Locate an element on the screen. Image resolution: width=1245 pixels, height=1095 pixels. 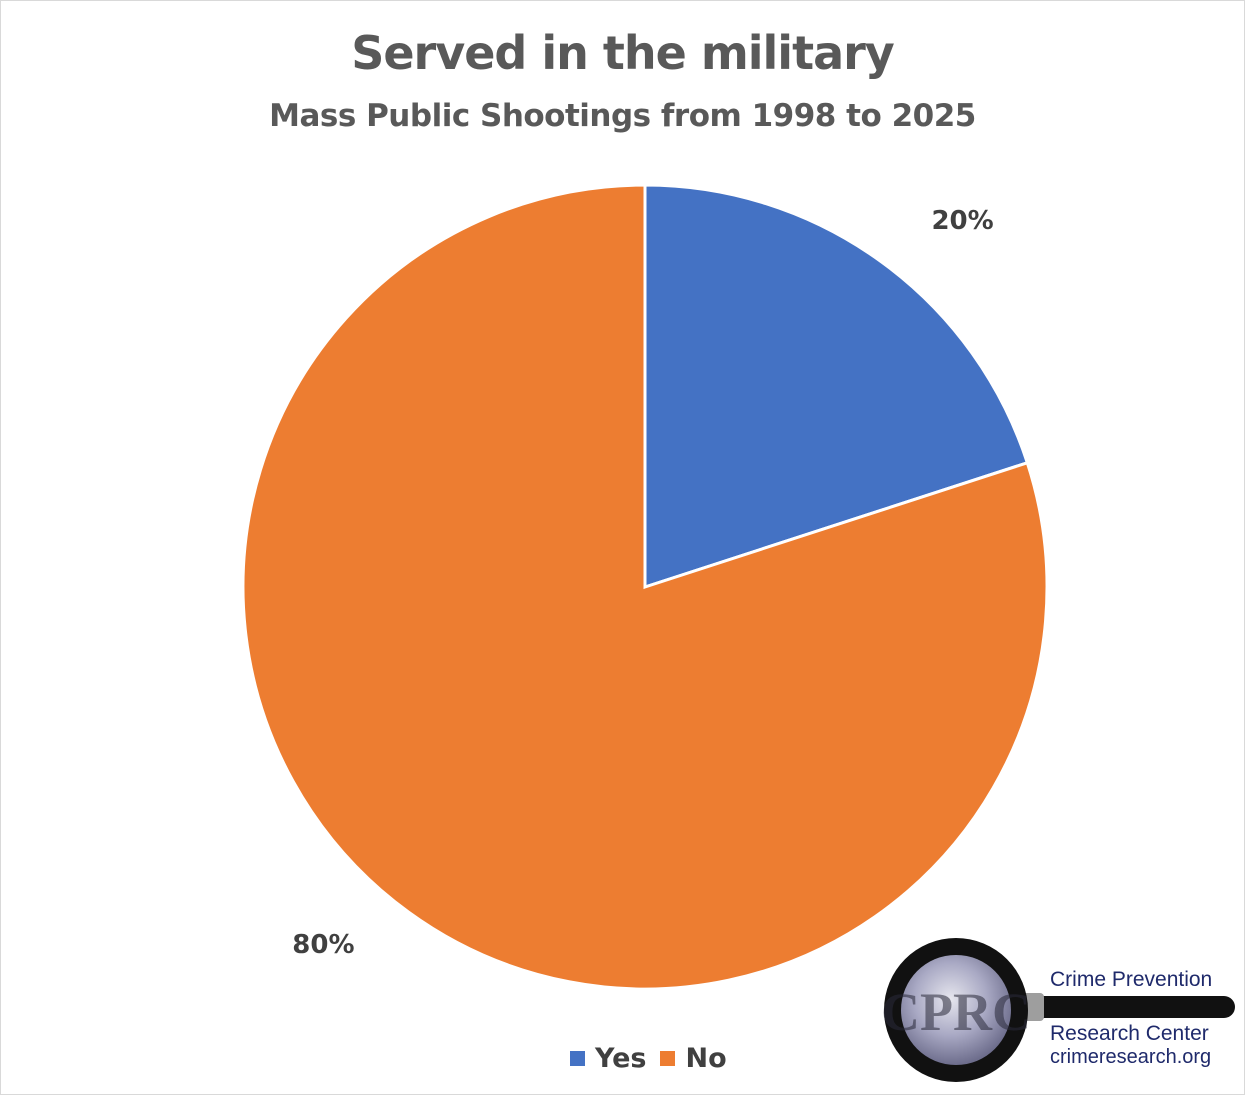
logo-name-line2: Research Center is located at coordinates (1129, 1033).